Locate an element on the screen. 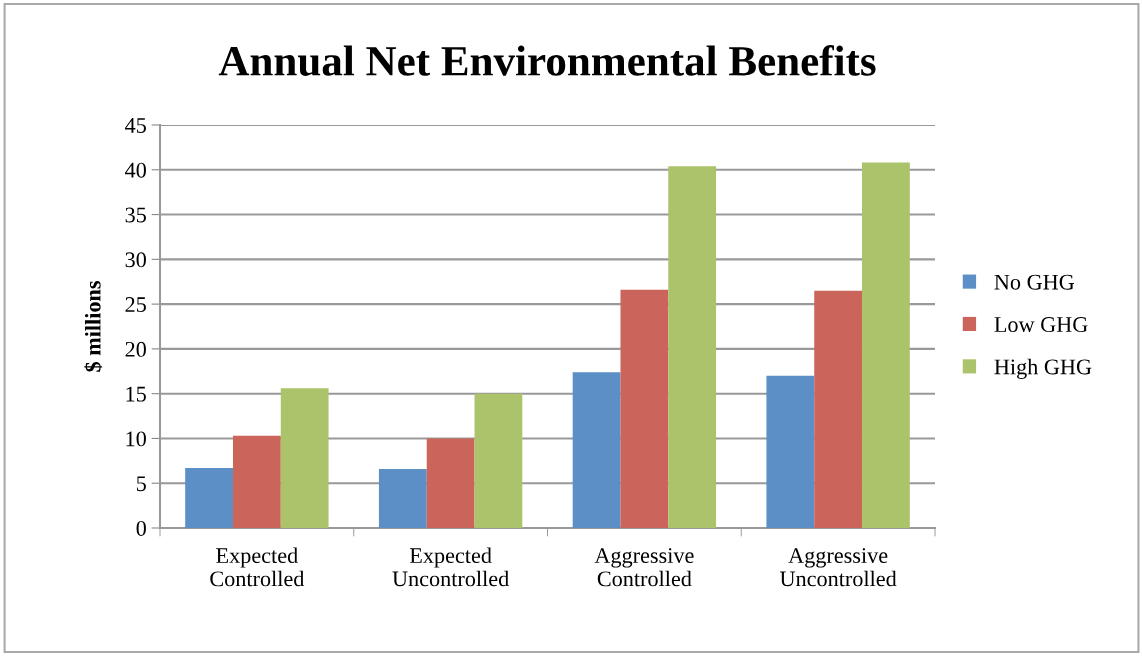  legend-label: Low GHG is located at coordinates (1041, 325).